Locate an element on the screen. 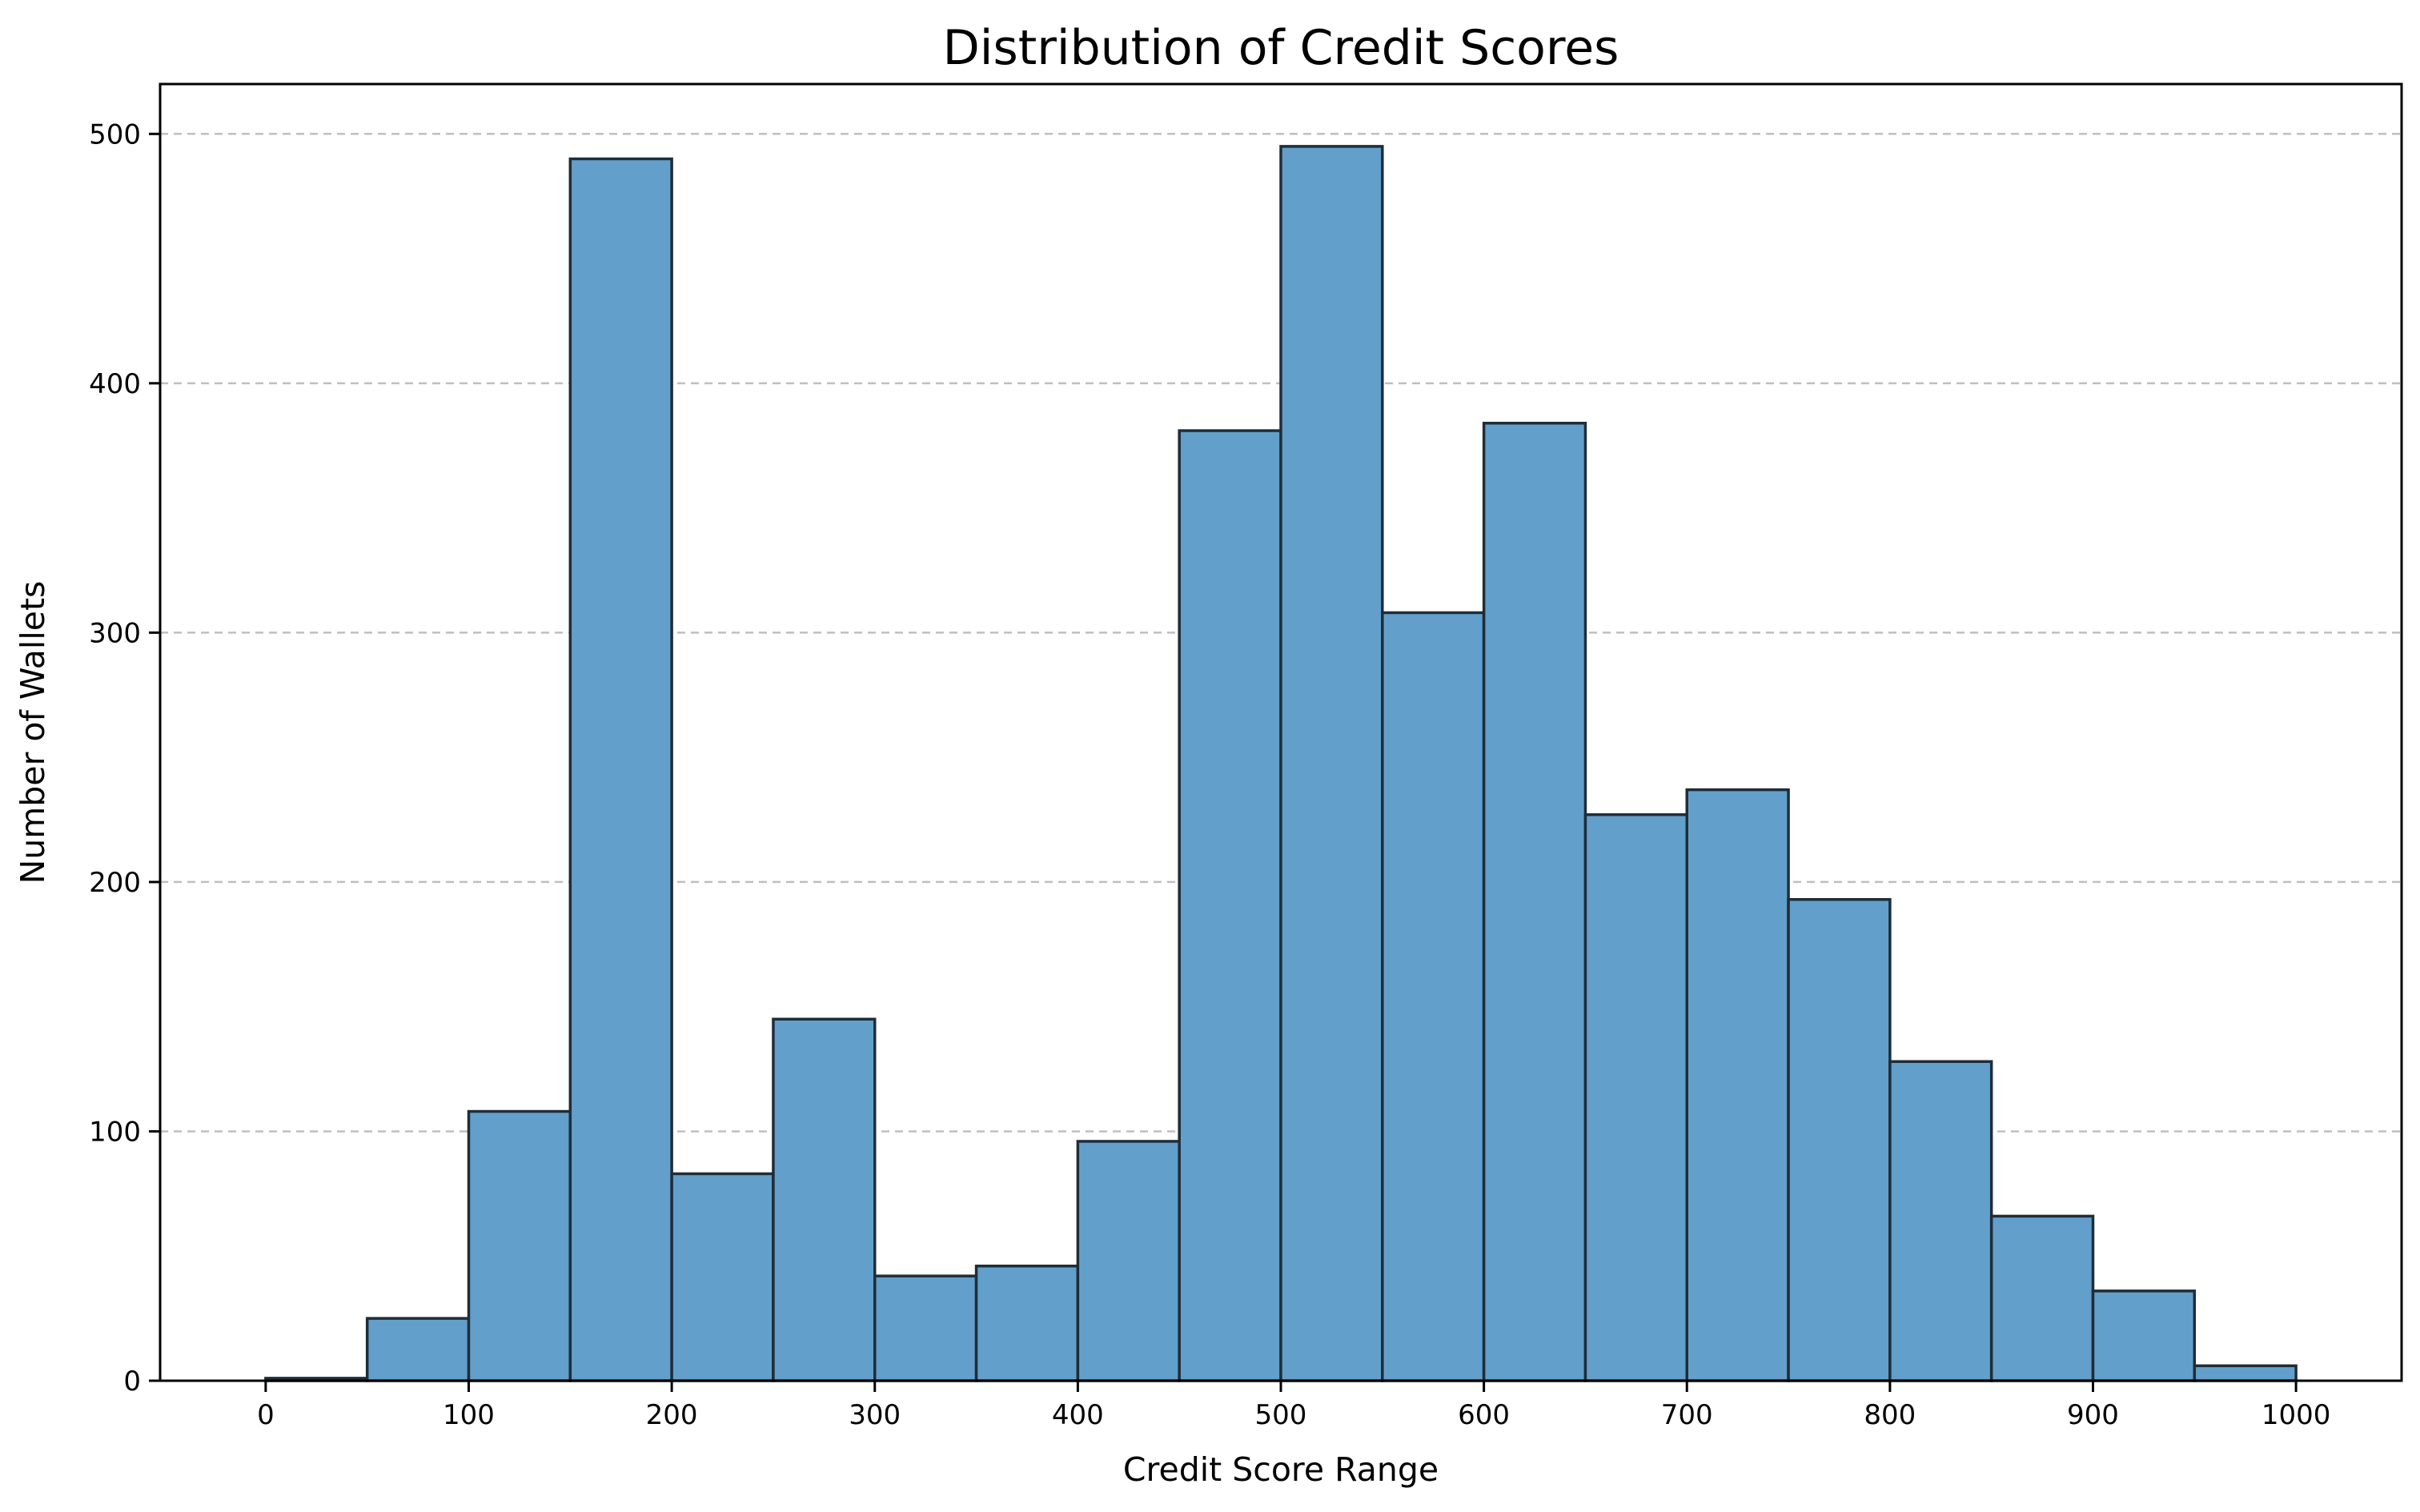 This screenshot has height=1512, width=2420. y-tick-label-0: 0 is located at coordinates (132, 1382).